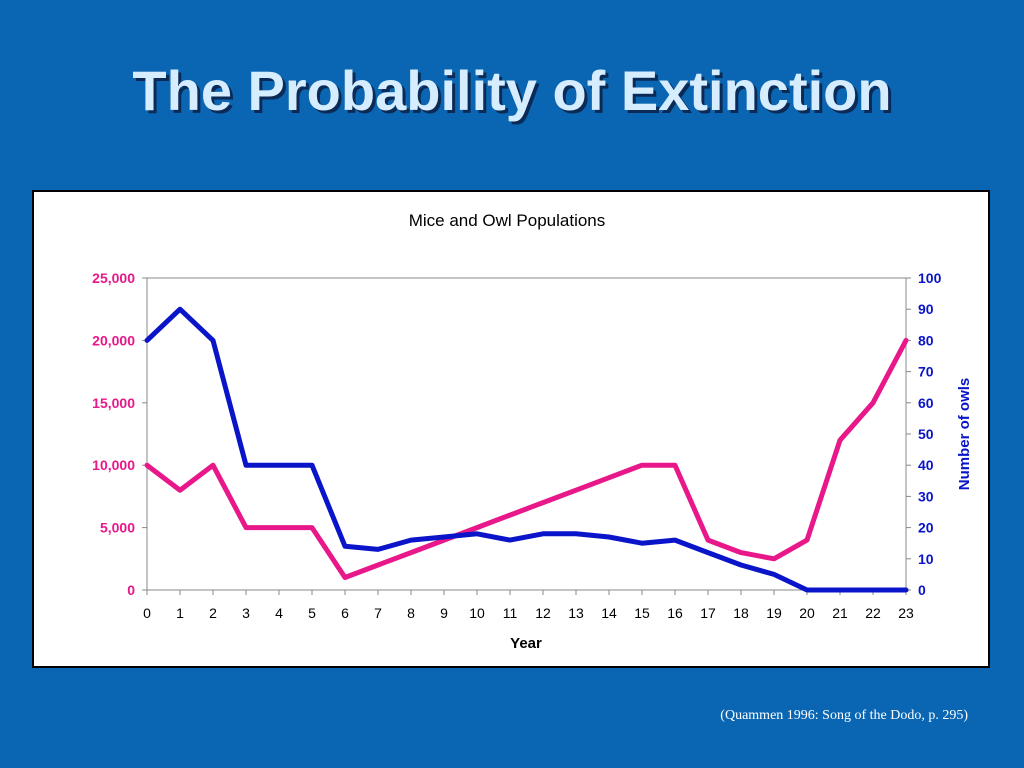 Image resolution: width=1024 pixels, height=768 pixels. I want to click on x-tick-label: 23, so click(906, 613).